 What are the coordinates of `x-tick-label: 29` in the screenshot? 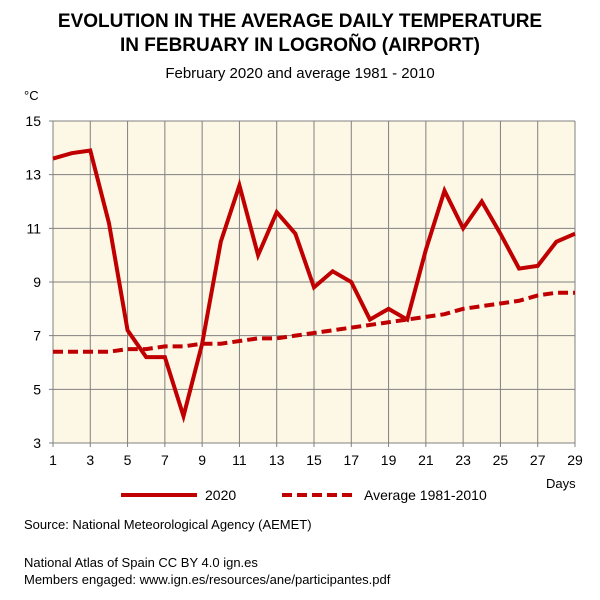 It's located at (575, 460).